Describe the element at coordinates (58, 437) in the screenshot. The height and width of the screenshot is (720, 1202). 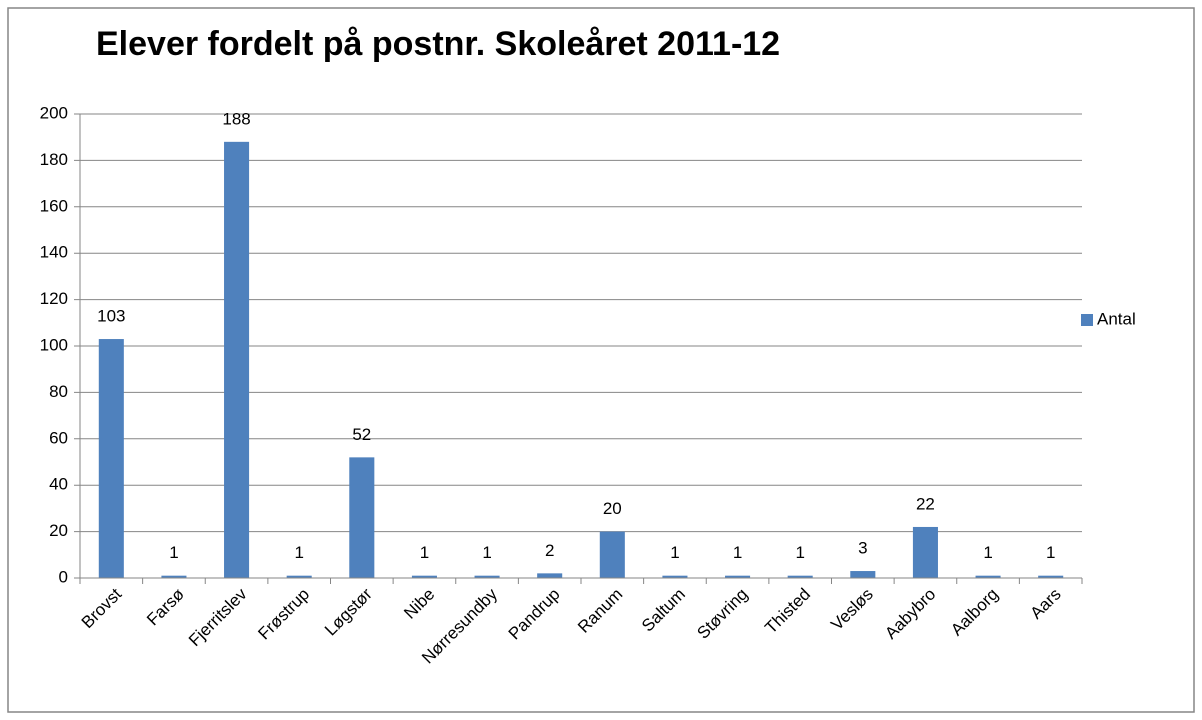
I see `y-tick-label: 60` at that location.